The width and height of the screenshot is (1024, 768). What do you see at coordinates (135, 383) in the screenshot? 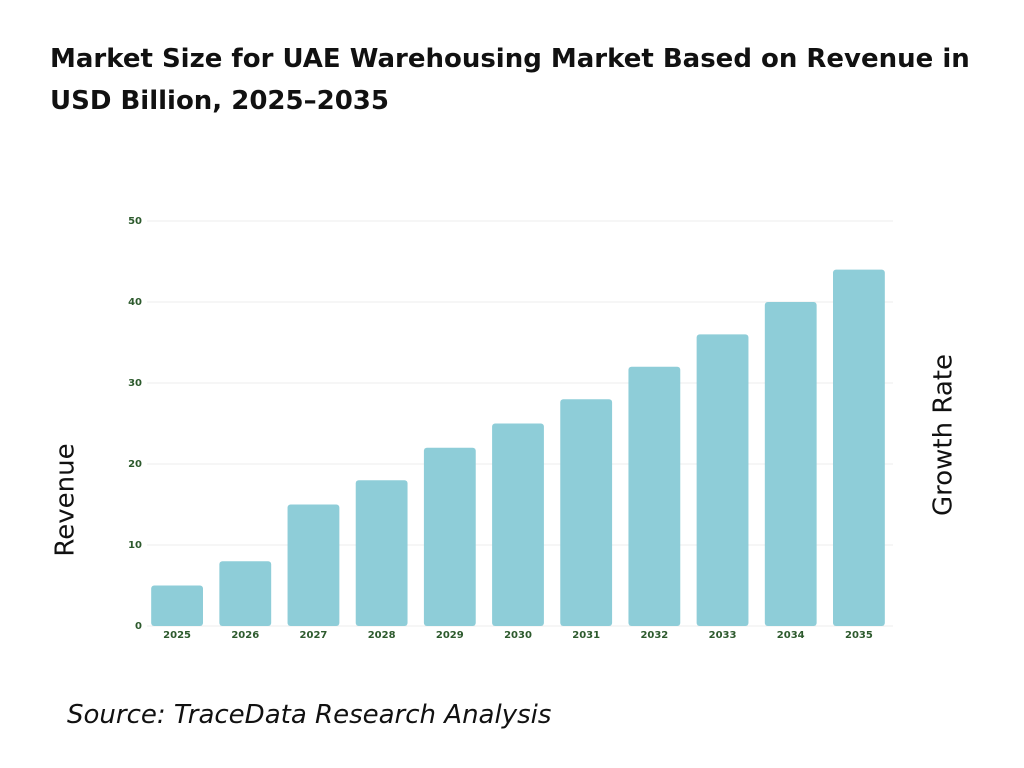
I see `y-tick-label: 30` at bounding box center [135, 383].